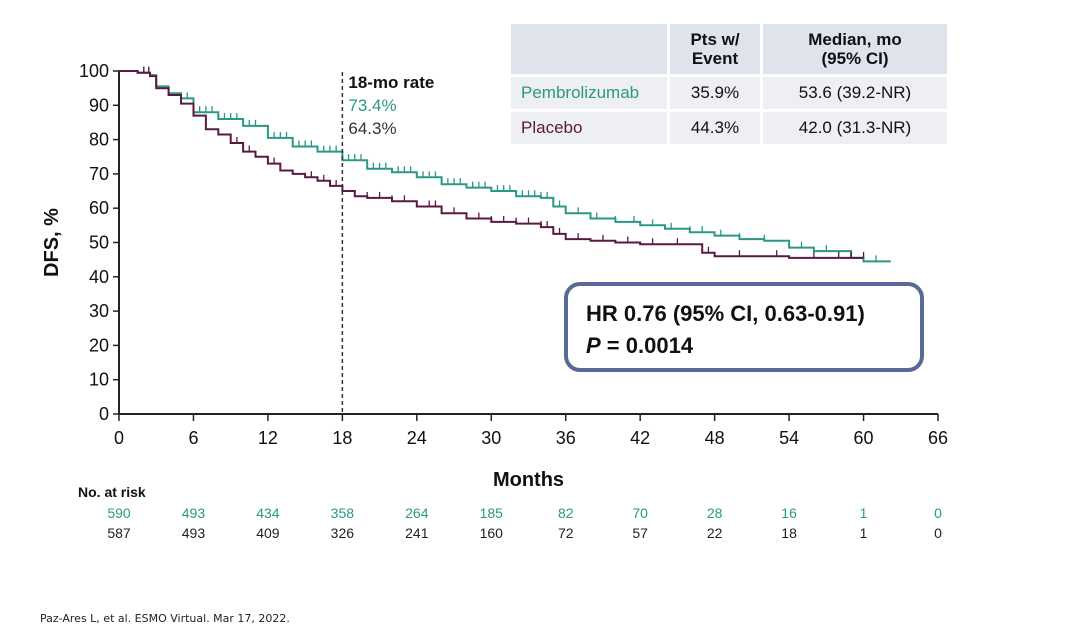 This screenshot has height=644, width=1080. What do you see at coordinates (99, 277) in the screenshot?
I see `y-tick-label: 40` at bounding box center [99, 277].